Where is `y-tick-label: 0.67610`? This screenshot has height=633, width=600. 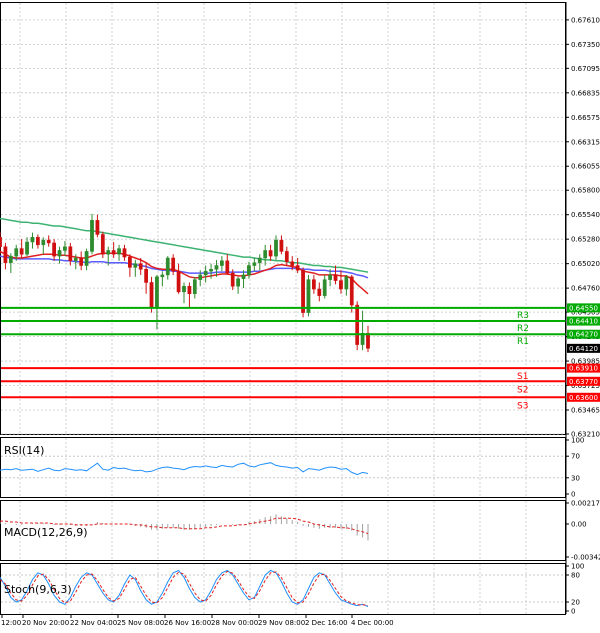 y-tick-label: 0.67610 is located at coordinates (585, 20).